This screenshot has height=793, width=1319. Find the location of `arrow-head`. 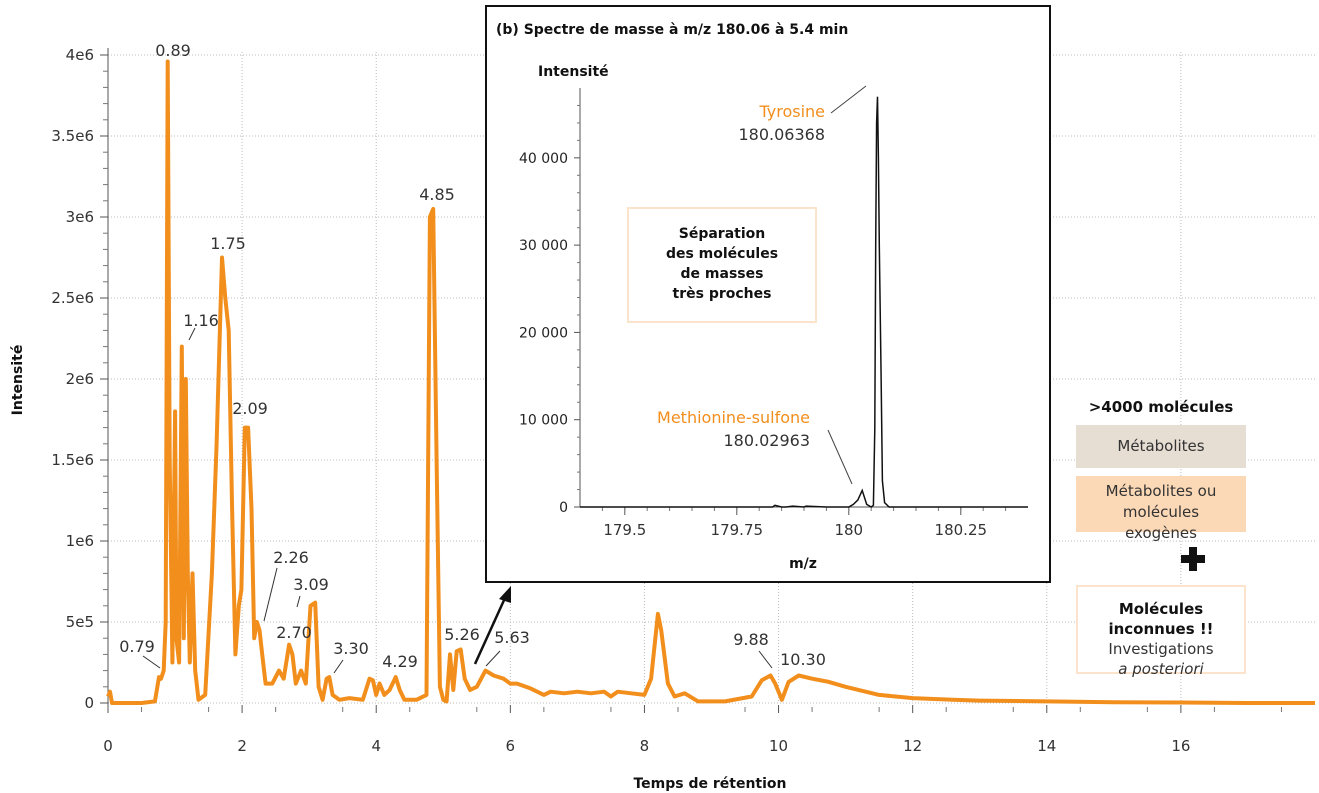

arrow-head is located at coordinates (505, 594).